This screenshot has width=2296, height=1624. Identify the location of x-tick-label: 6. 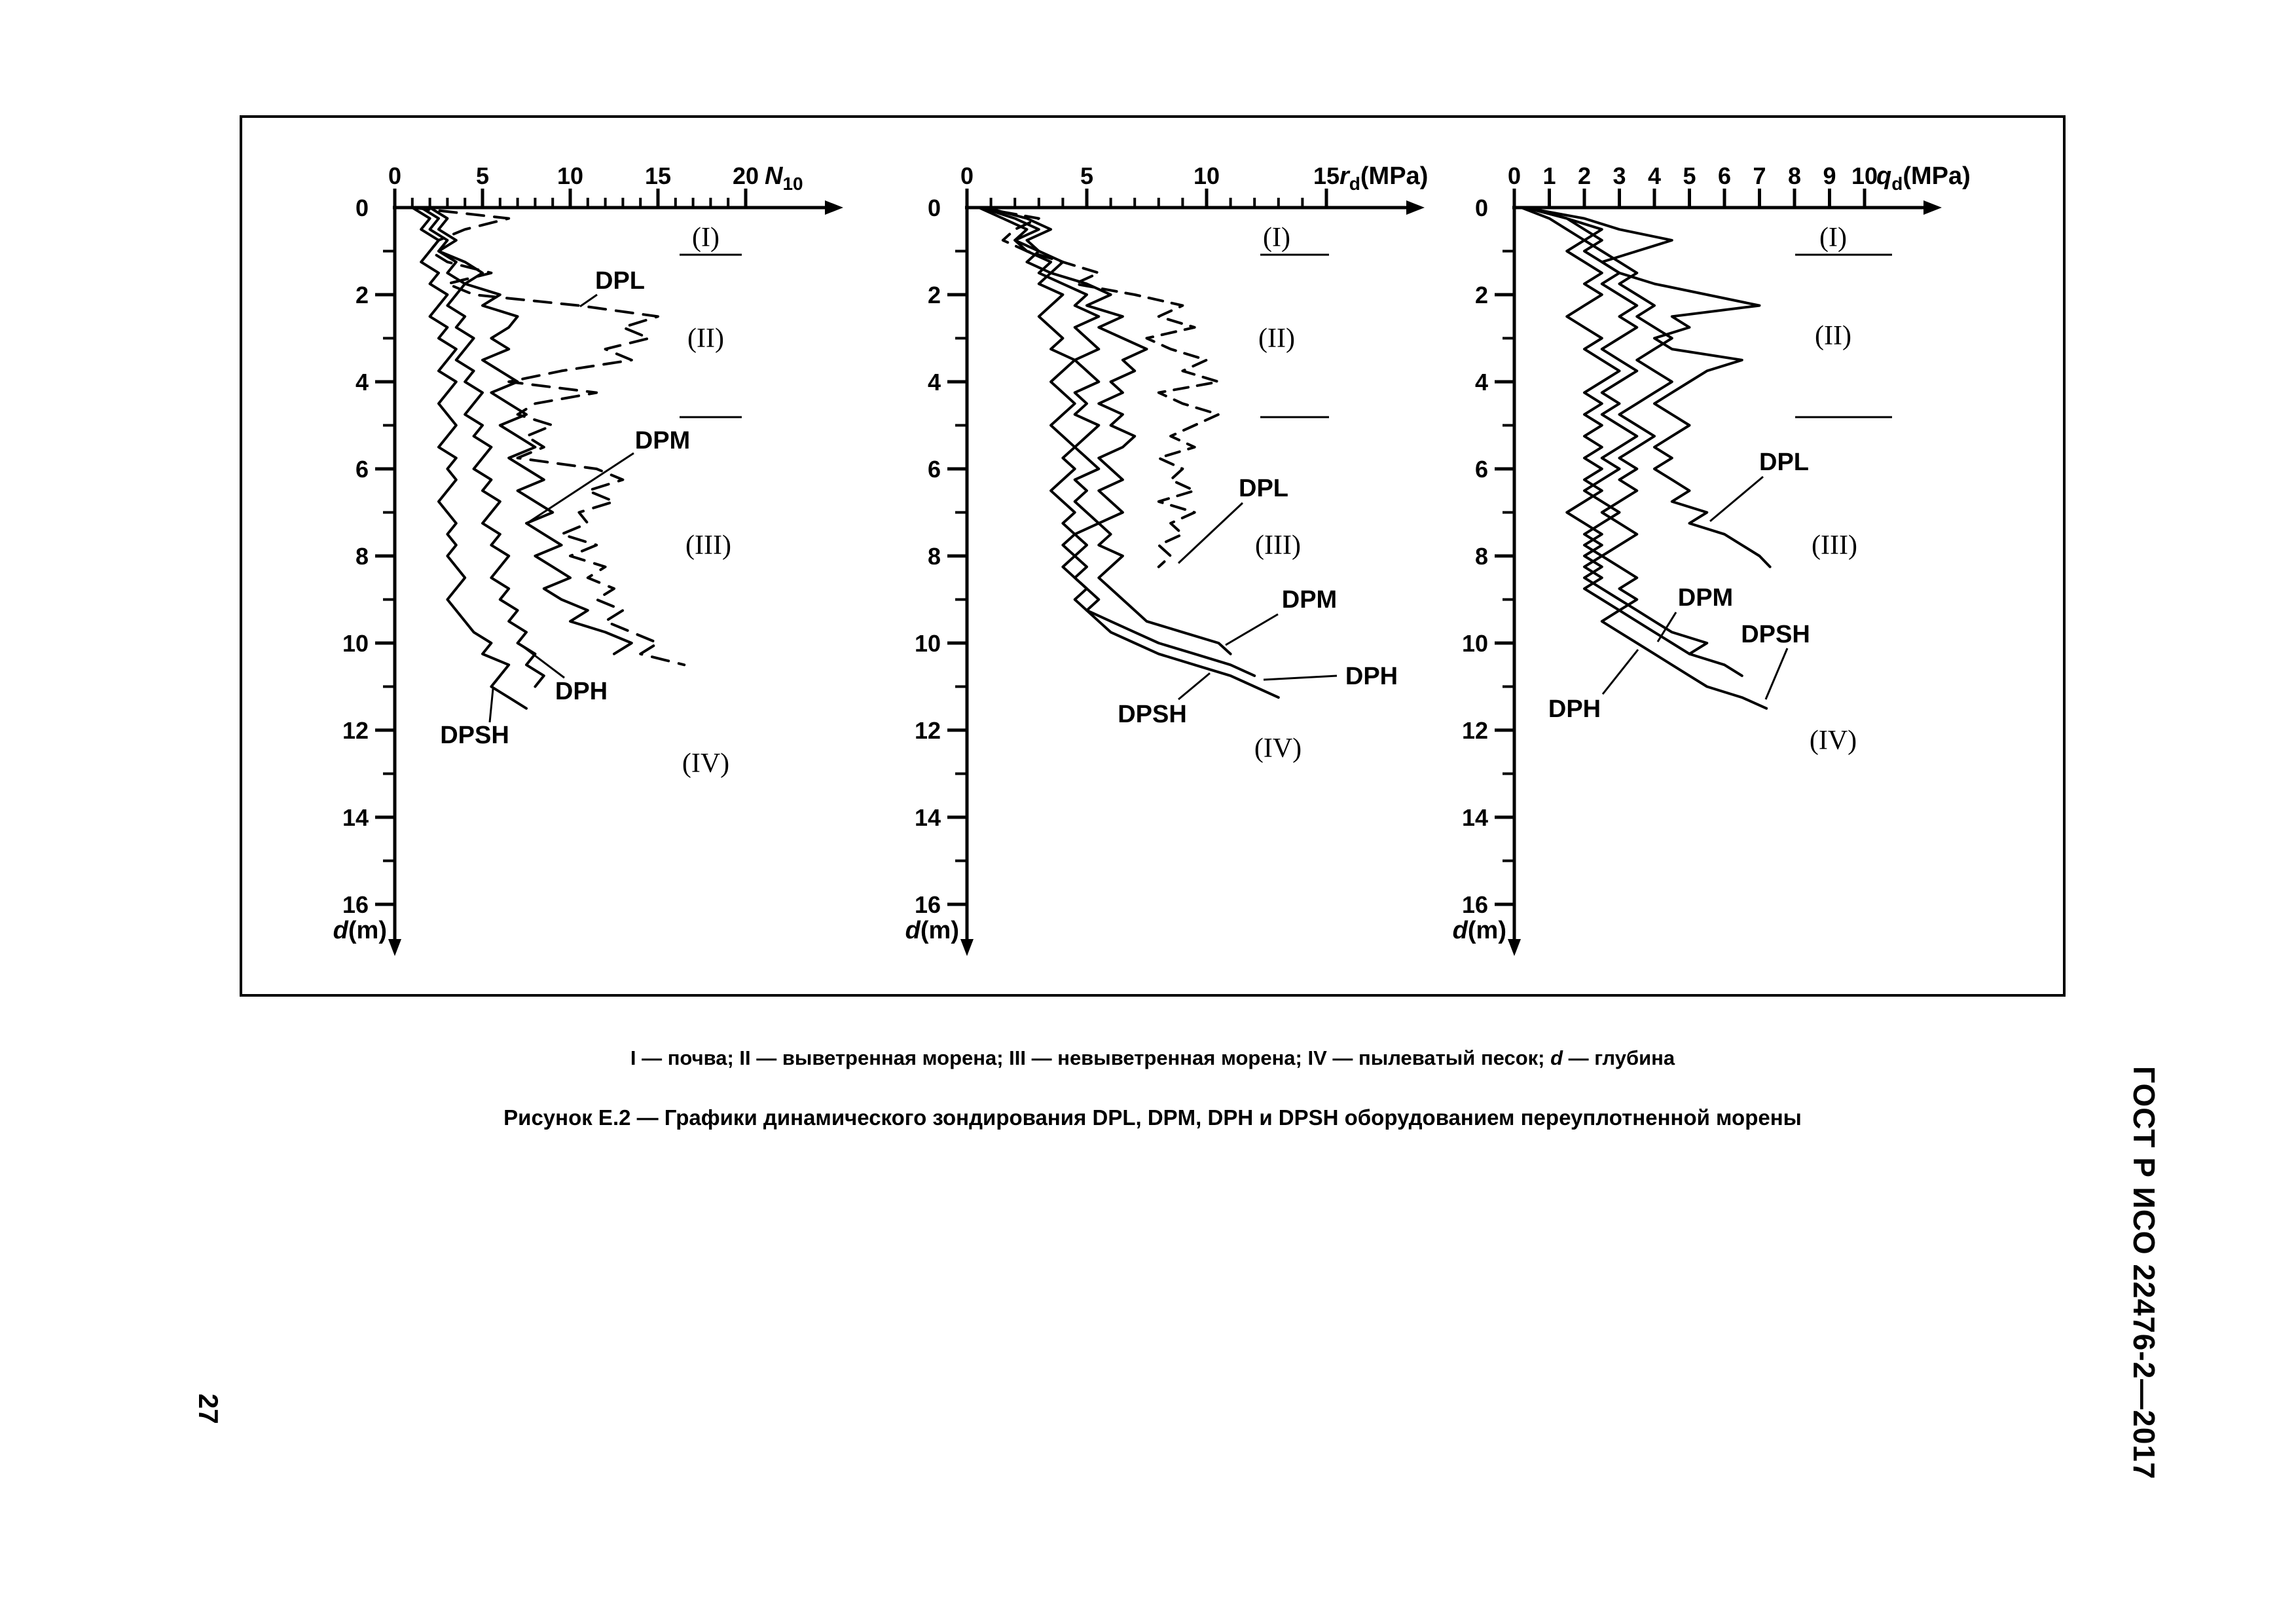
(1724, 175).